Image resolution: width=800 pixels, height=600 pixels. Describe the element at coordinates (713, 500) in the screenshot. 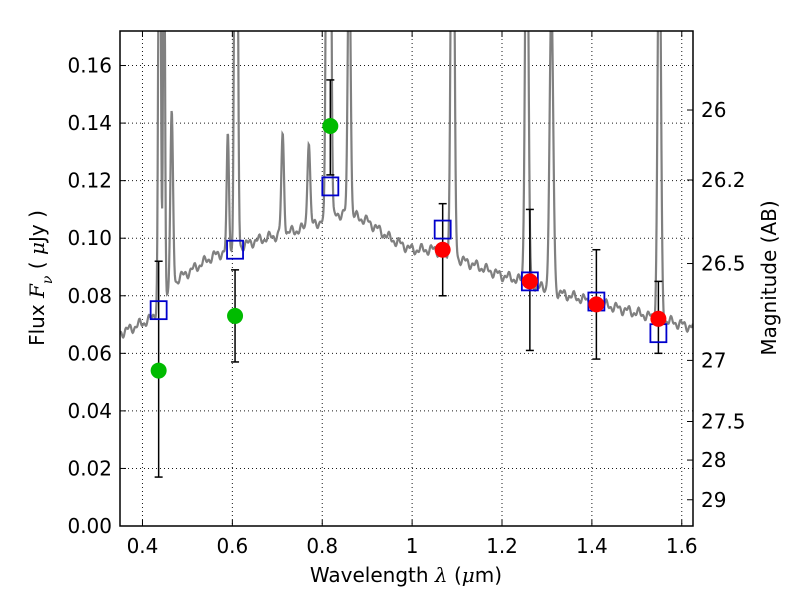

I see `y2-tick-label: 29` at that location.